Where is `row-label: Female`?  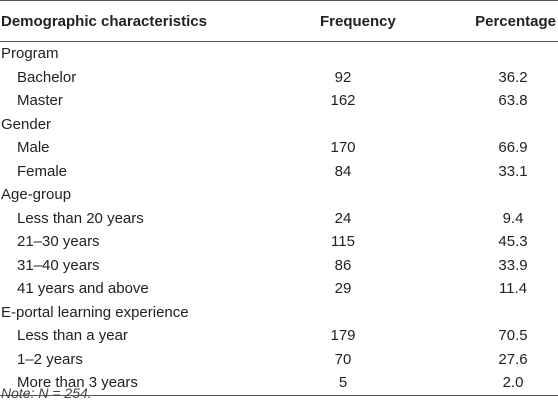
row-label: Female is located at coordinates (42, 171).